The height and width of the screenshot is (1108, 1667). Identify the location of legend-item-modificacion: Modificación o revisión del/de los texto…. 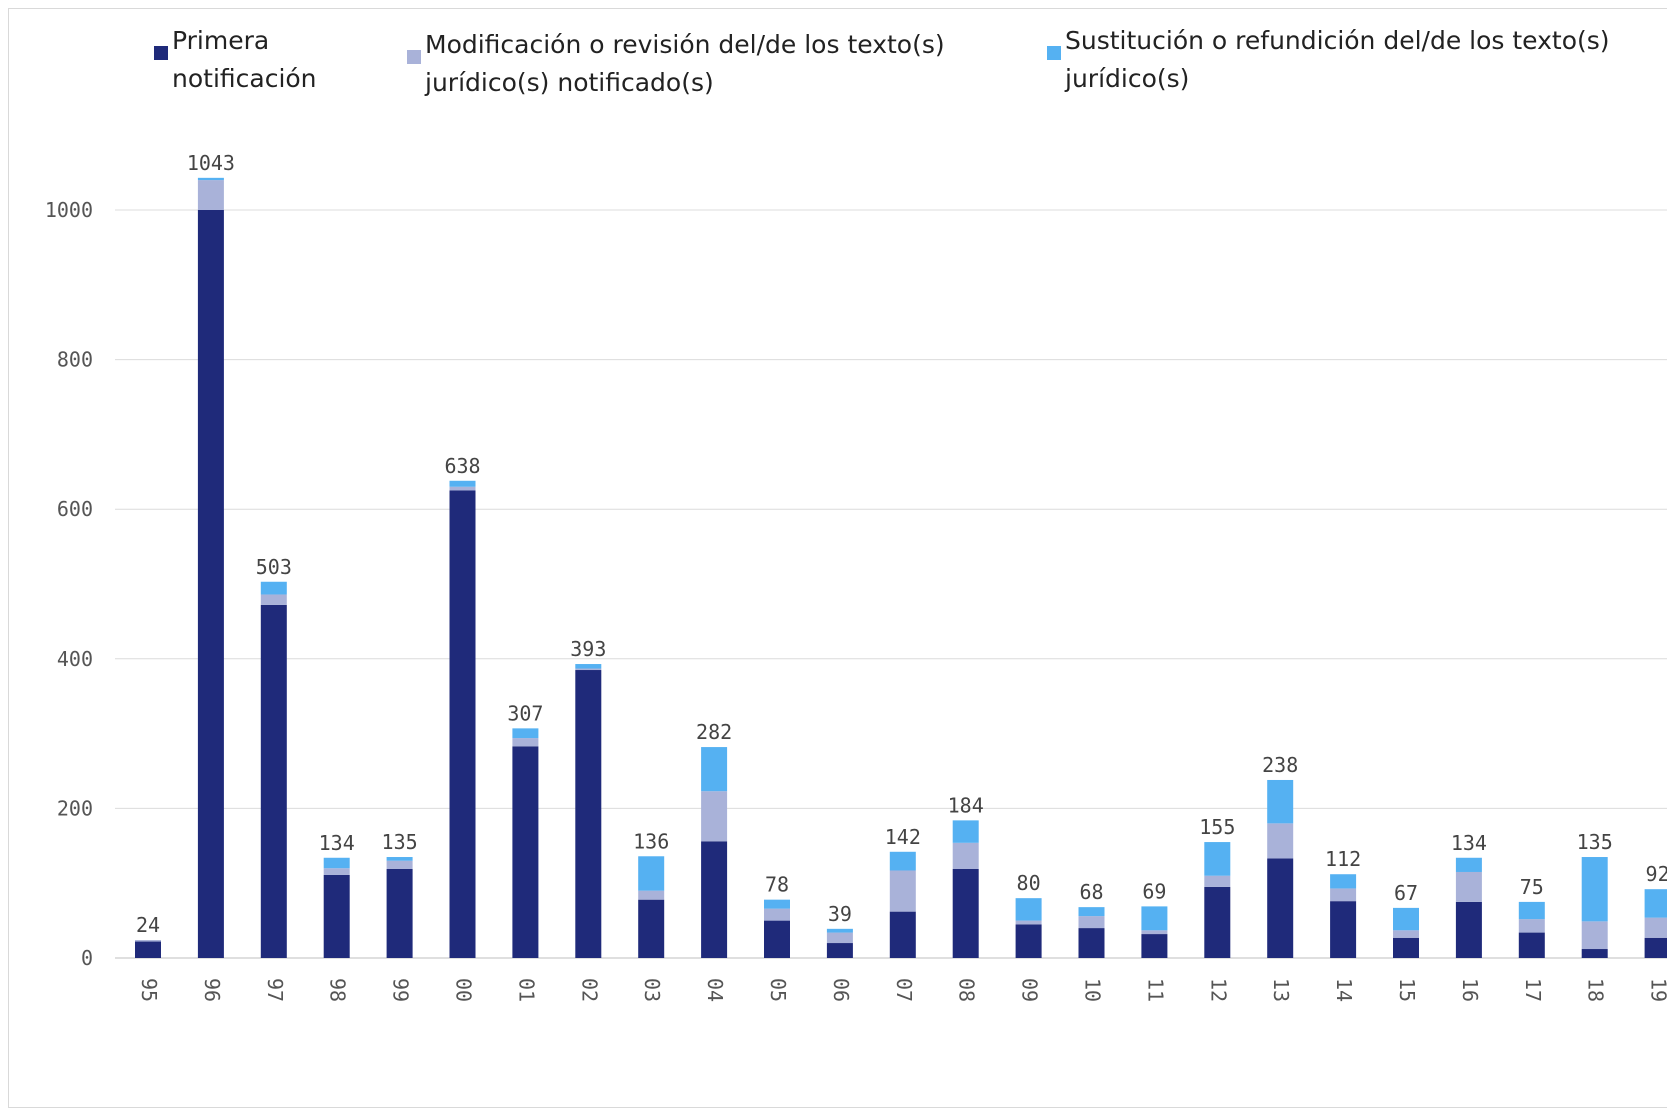
(717, 64).